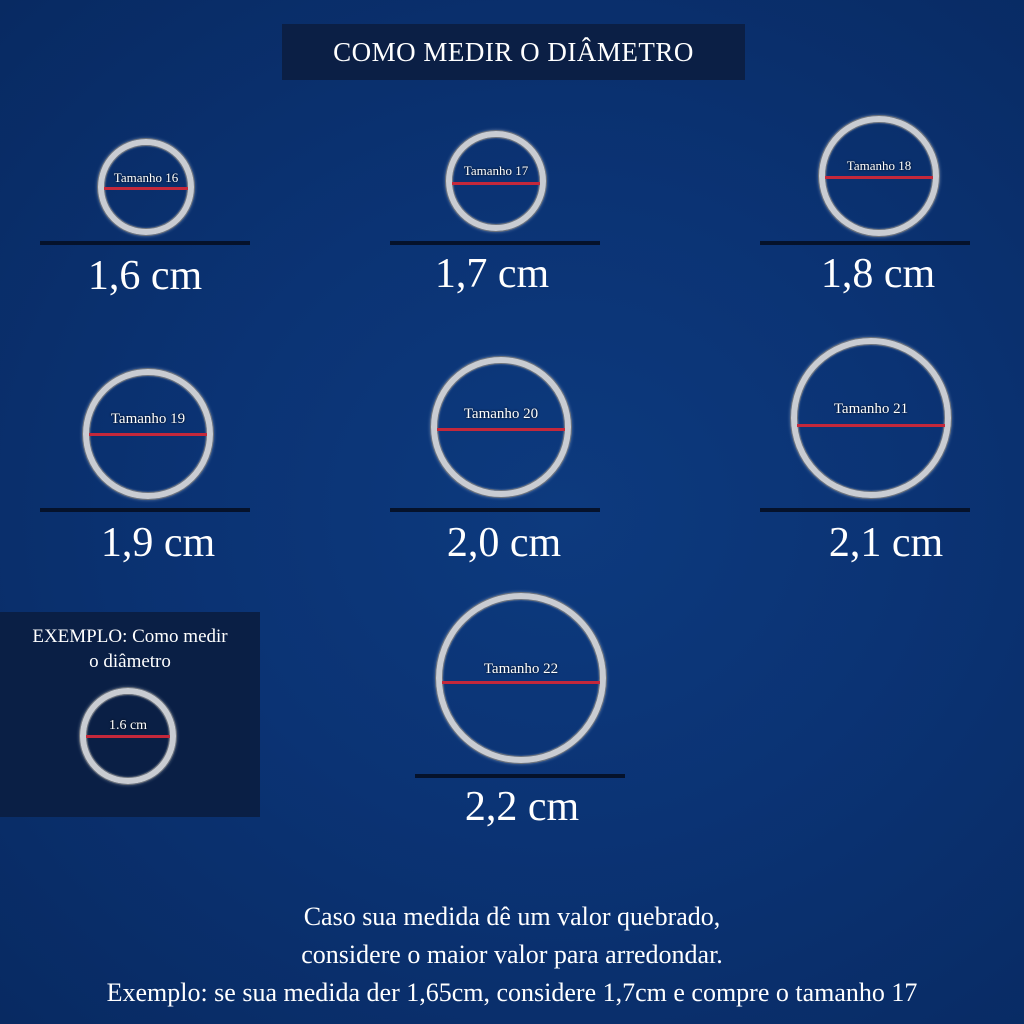 Image resolution: width=1024 pixels, height=1024 pixels. What do you see at coordinates (871, 418) in the screenshot?
I see `ring-size-21: Tamanho 21` at bounding box center [871, 418].